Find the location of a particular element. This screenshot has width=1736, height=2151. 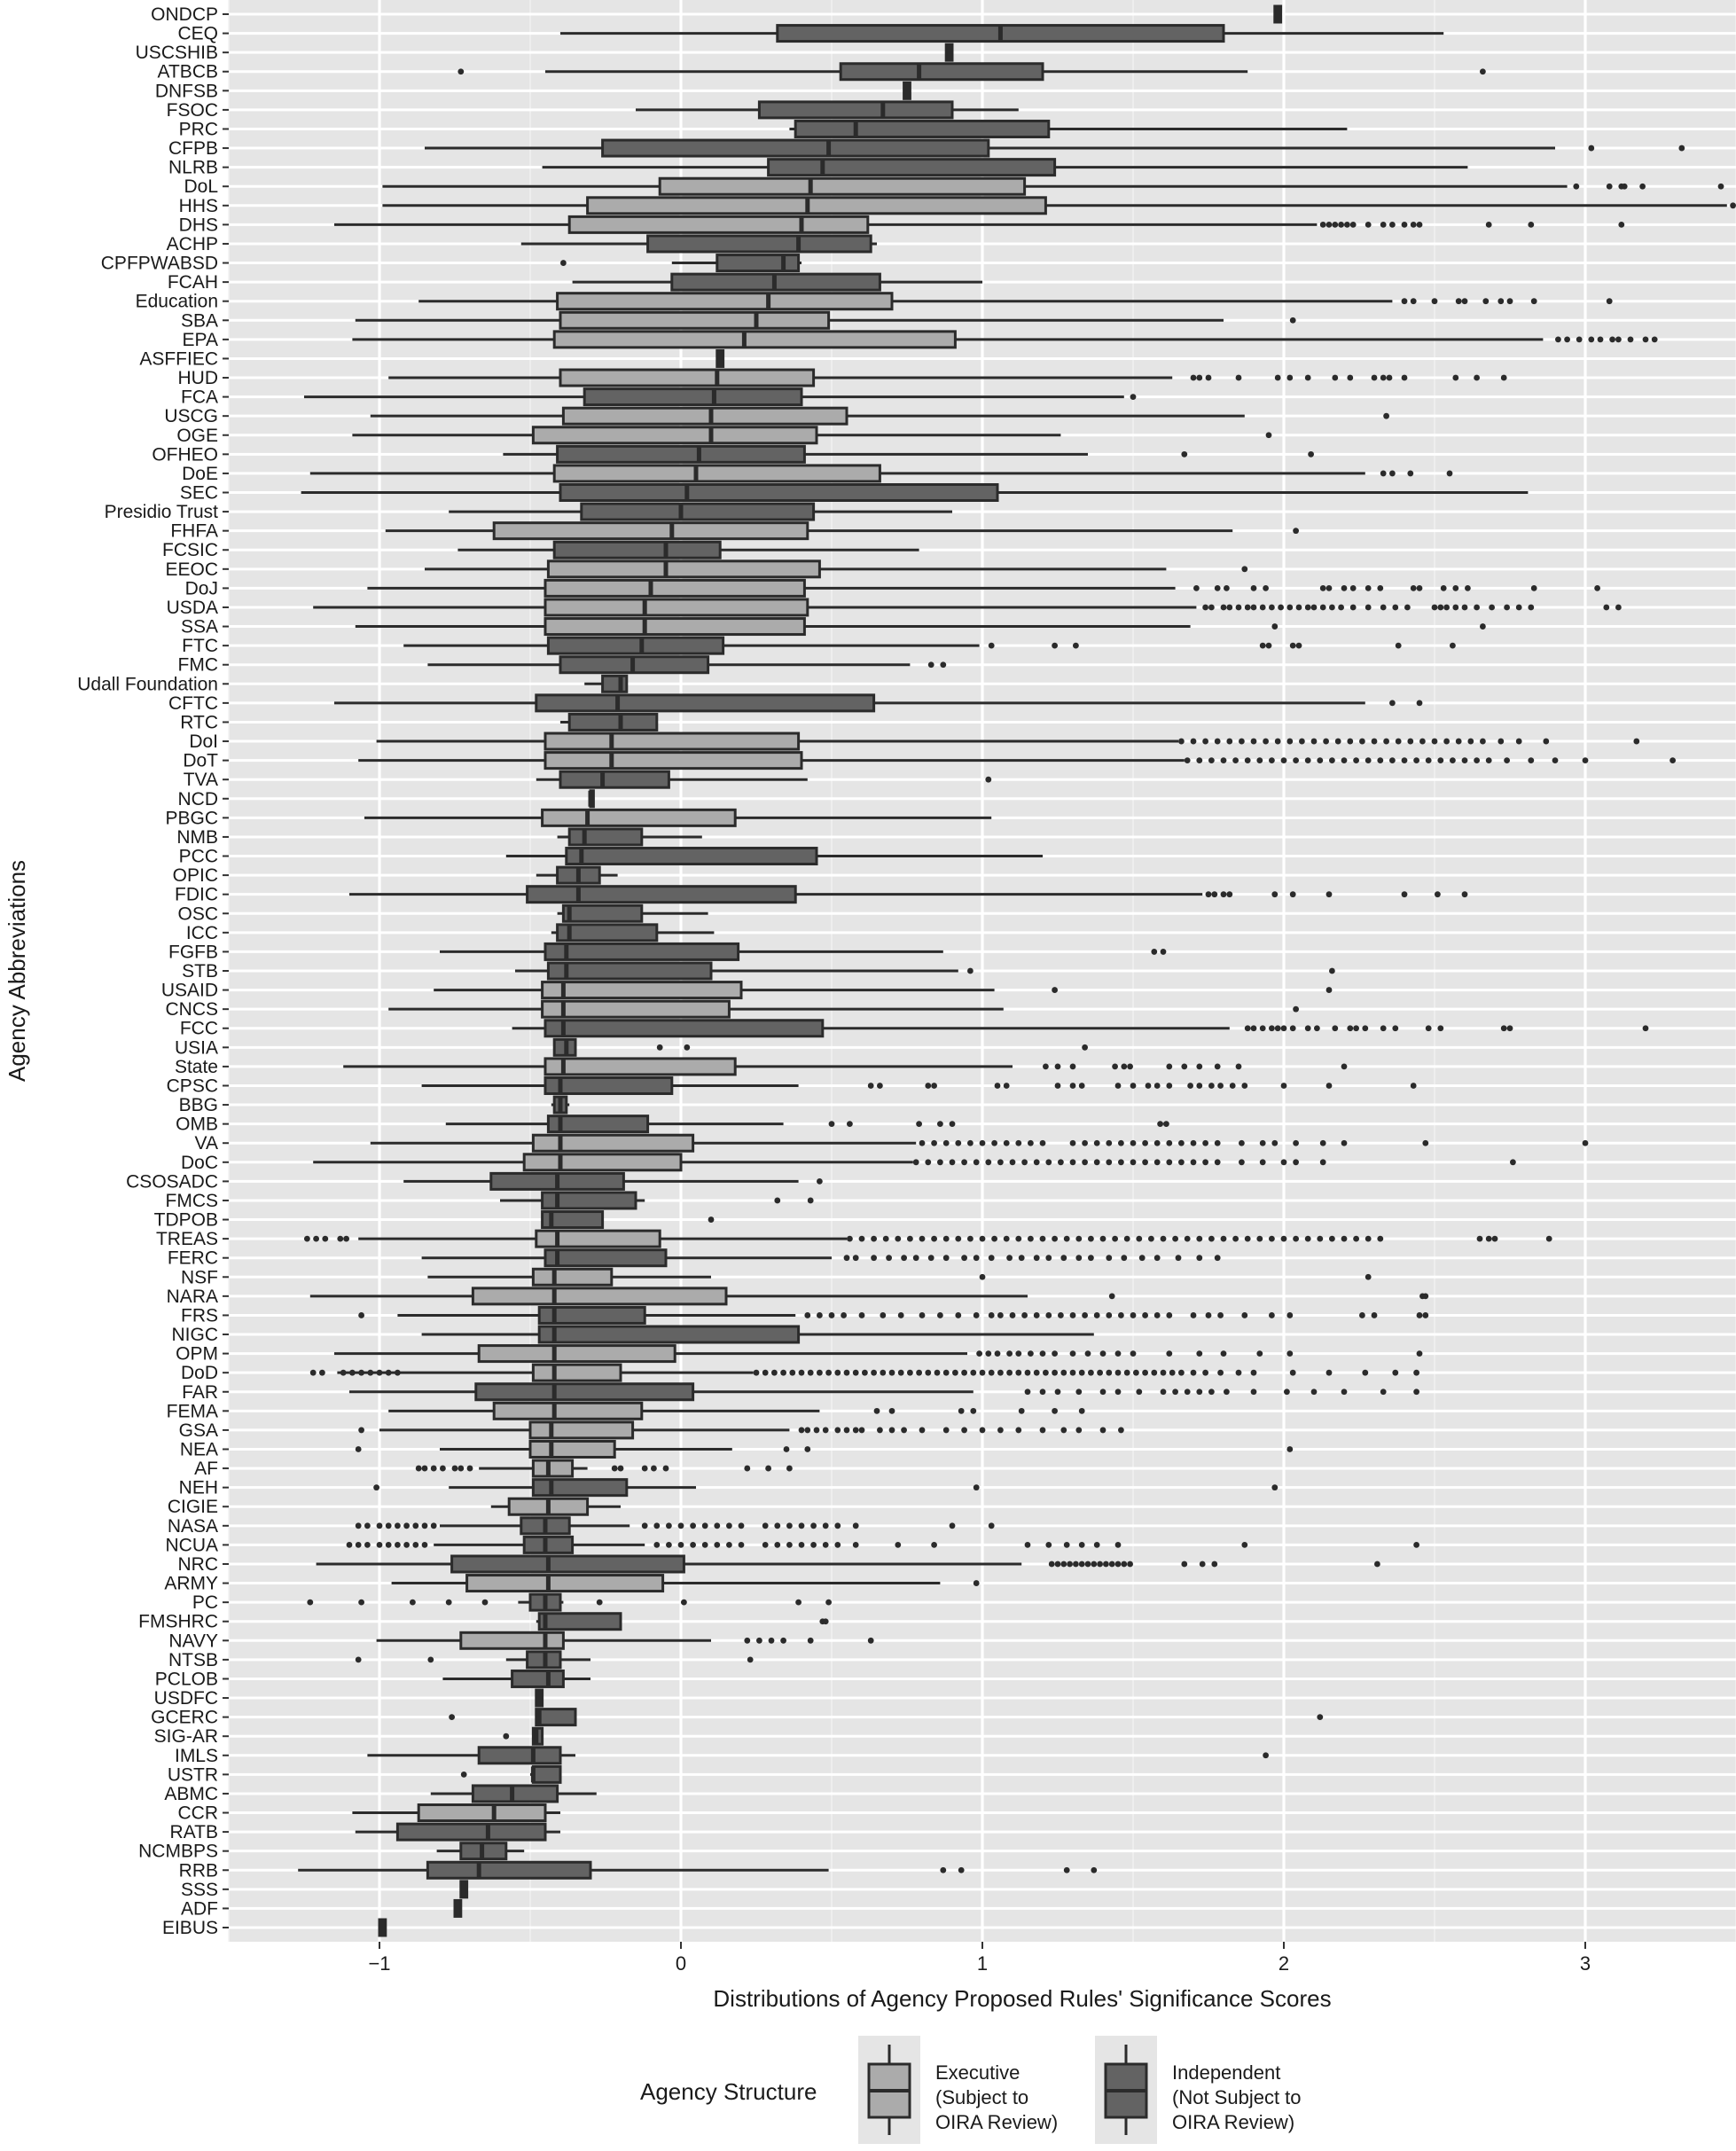

legend-title: Agency Structure is located at coordinates (728, 2092).